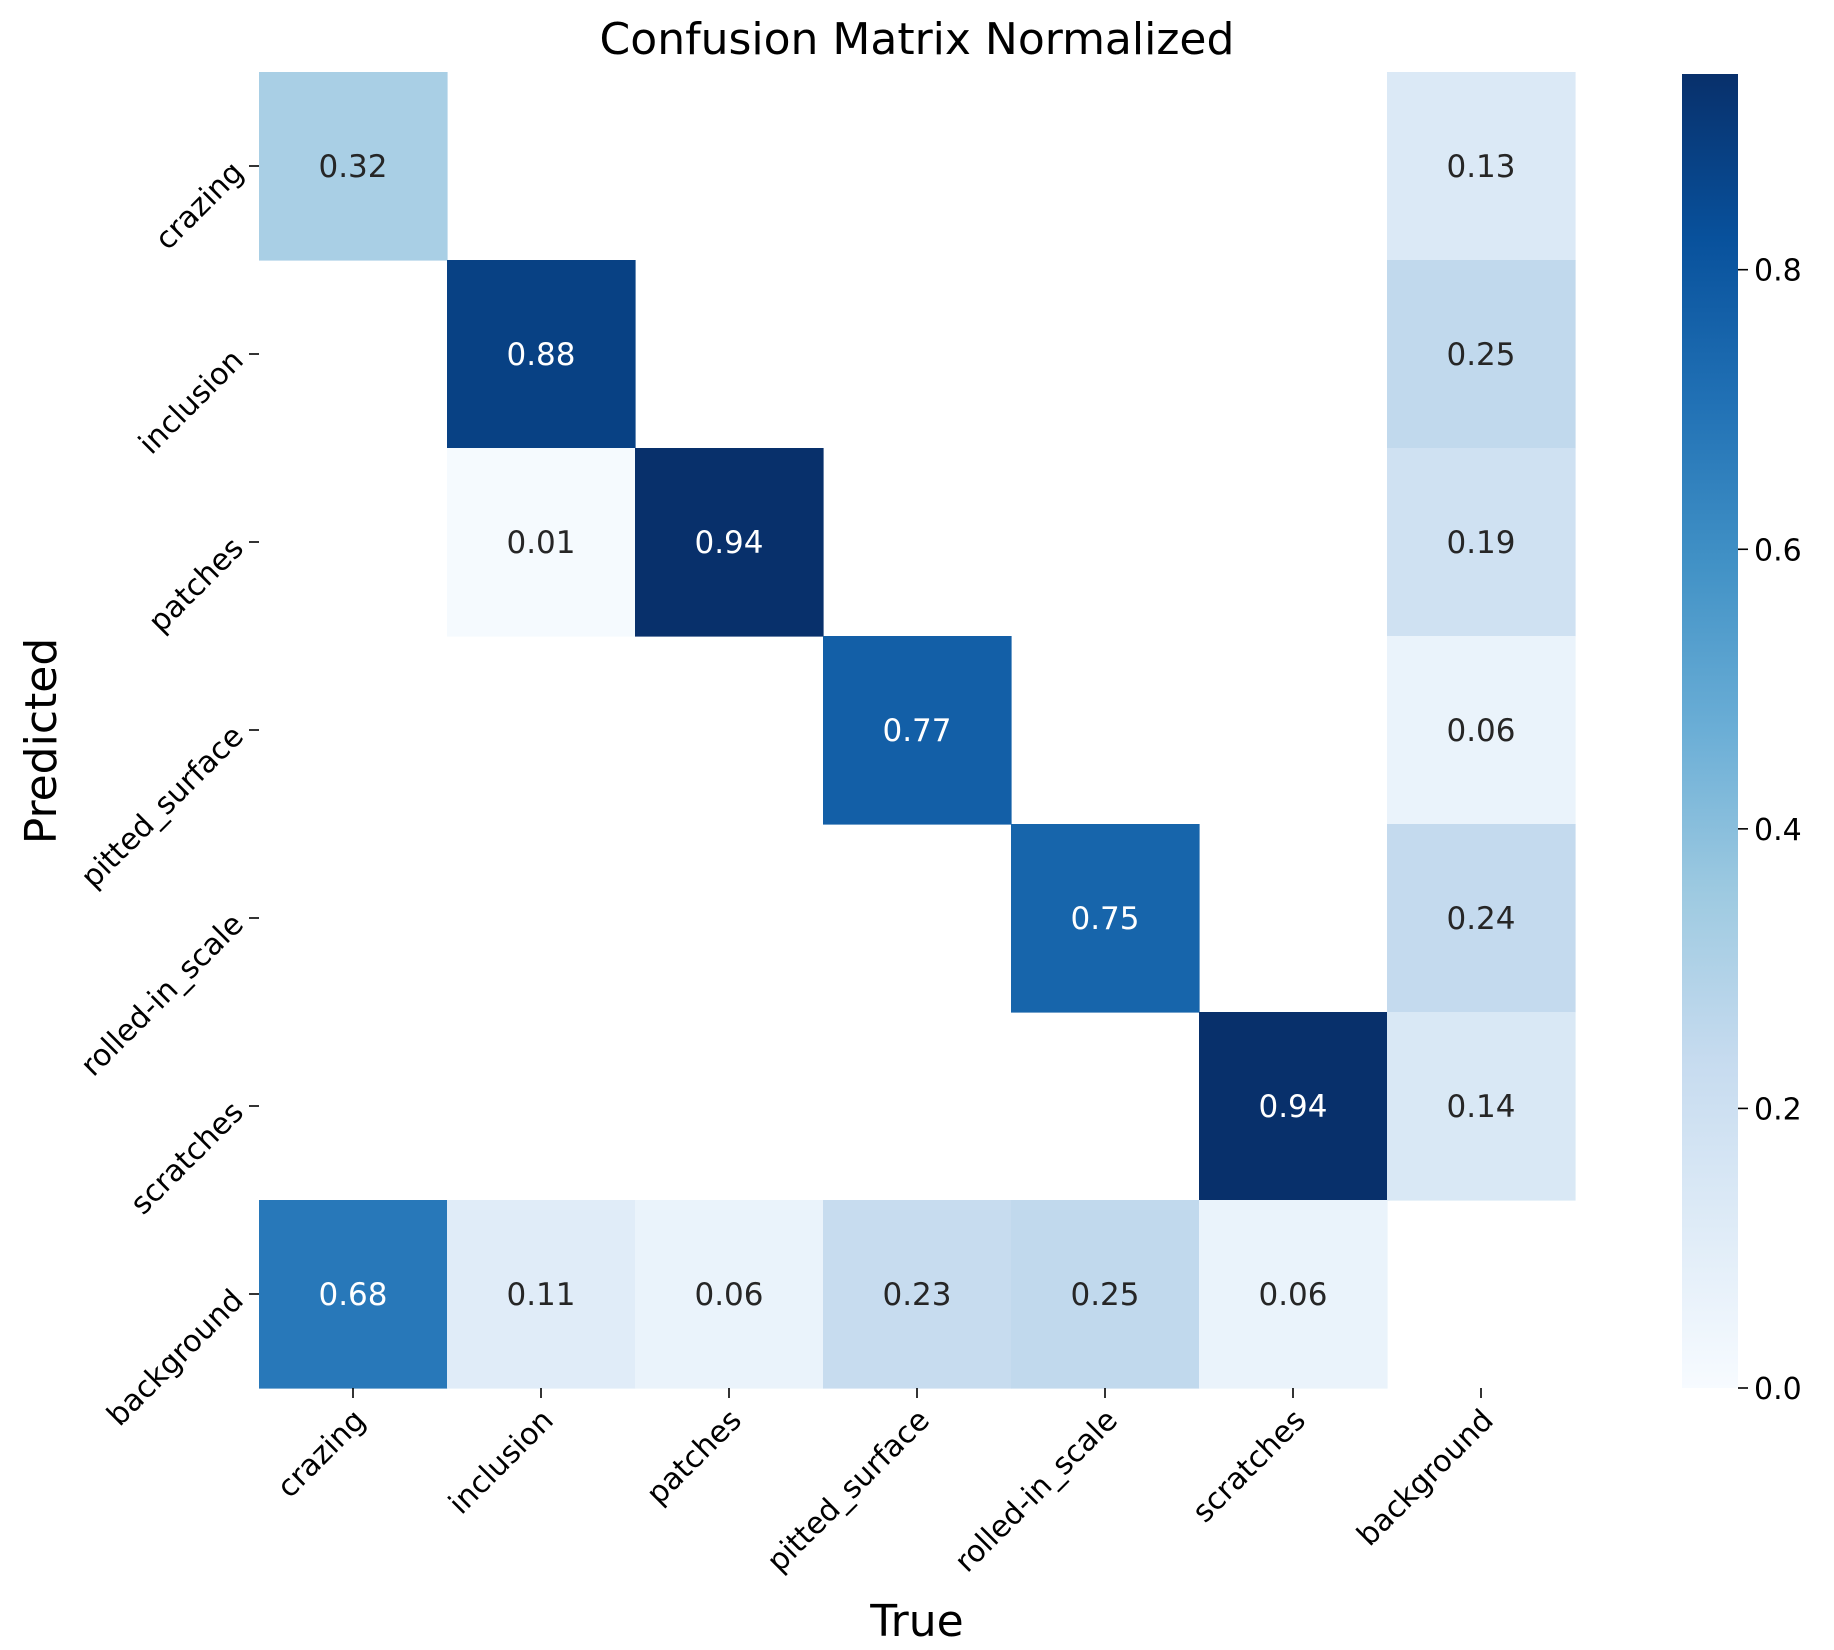  Describe the element at coordinates (1778, 1109) in the screenshot. I see `colorbar-tick-label: 0.2` at that location.